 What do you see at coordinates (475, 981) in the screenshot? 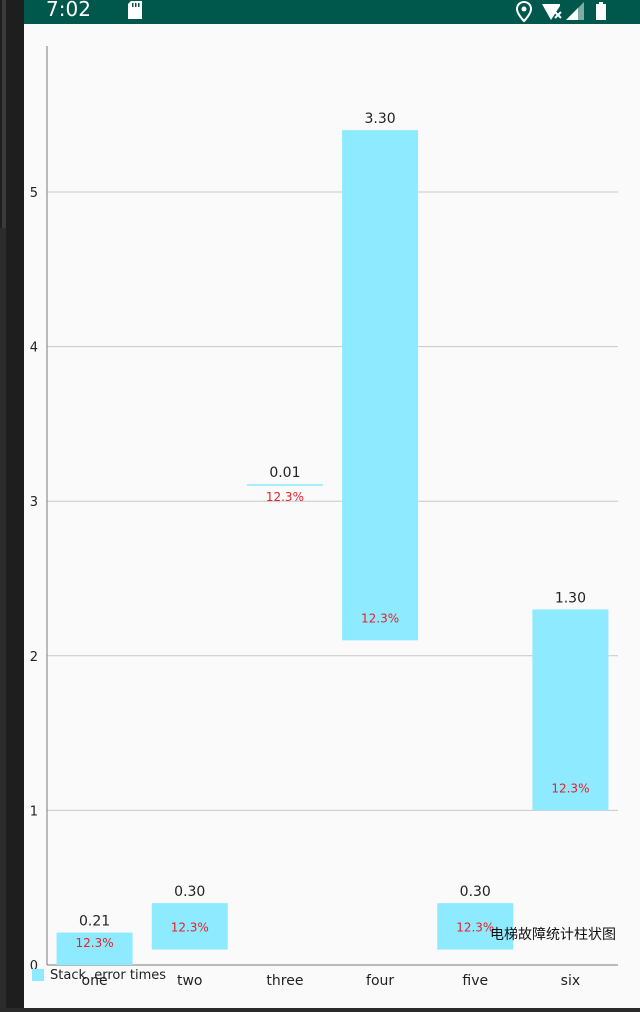
I see `x-tick-label: five` at bounding box center [475, 981].